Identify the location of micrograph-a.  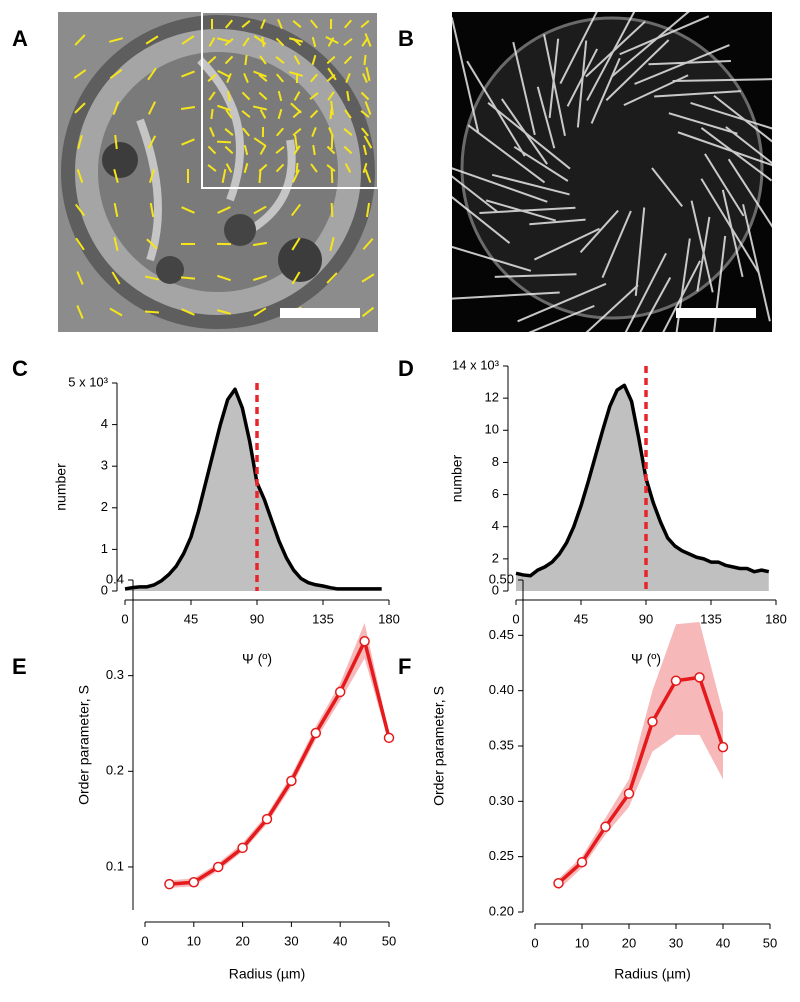
(218, 172).